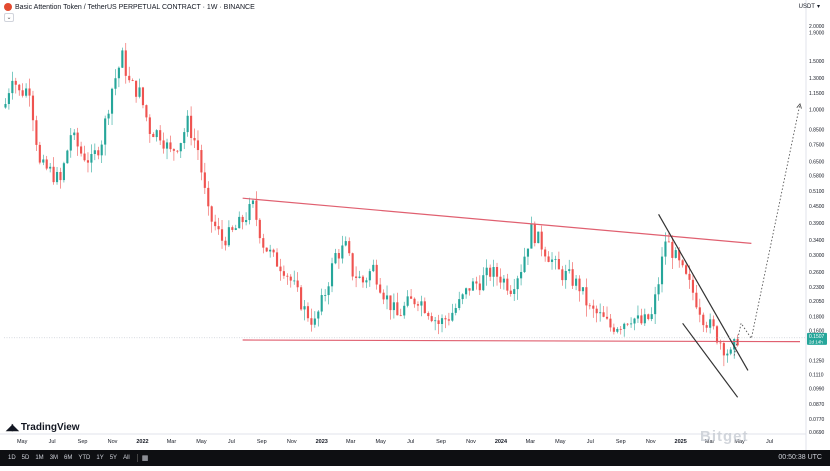 Image resolution: width=830 pixels, height=471 pixels. I want to click on time-tick-label: Jul, so click(410, 442).